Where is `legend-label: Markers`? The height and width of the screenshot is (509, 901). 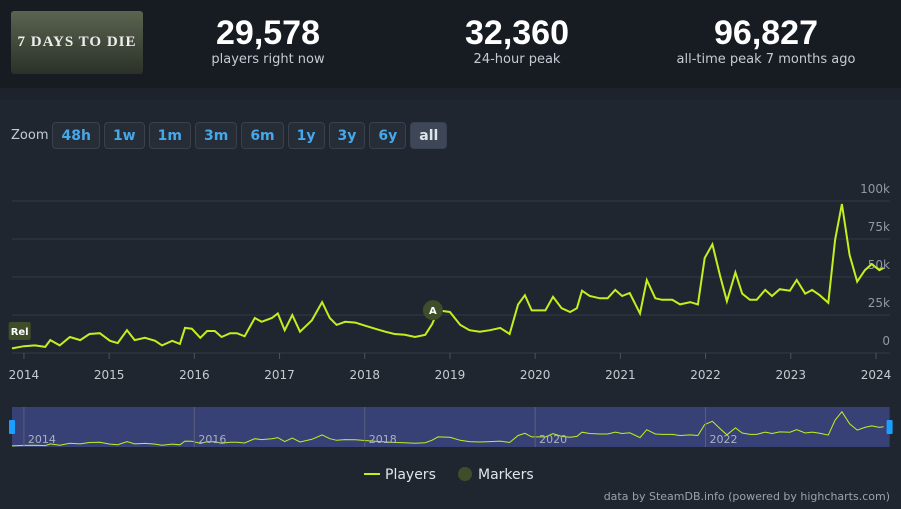
legend-label: Markers is located at coordinates (506, 475).